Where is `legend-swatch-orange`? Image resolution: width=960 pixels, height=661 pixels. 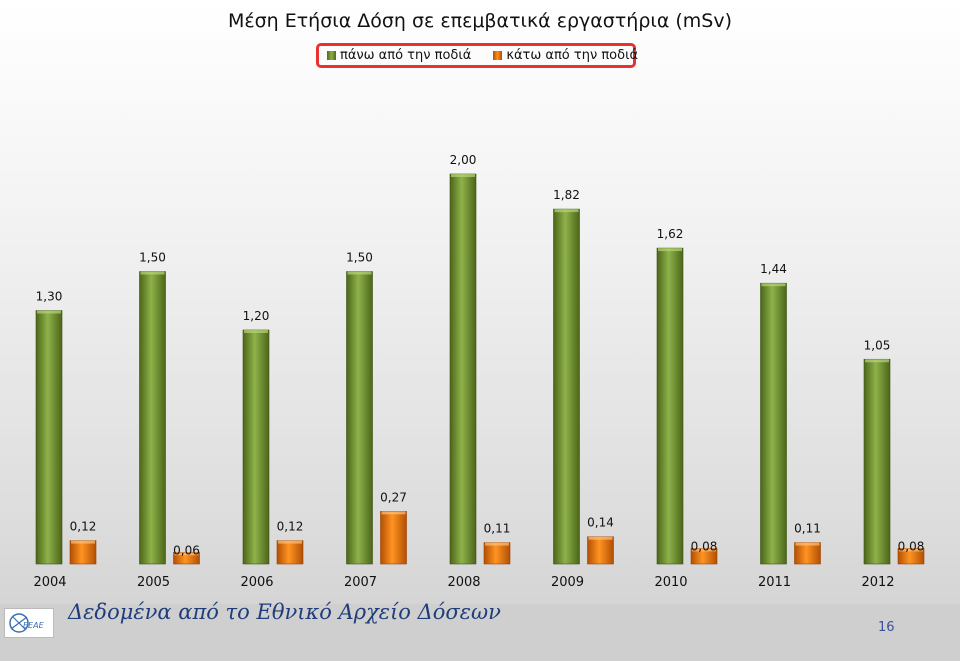 legend-swatch-orange is located at coordinates (498, 55).